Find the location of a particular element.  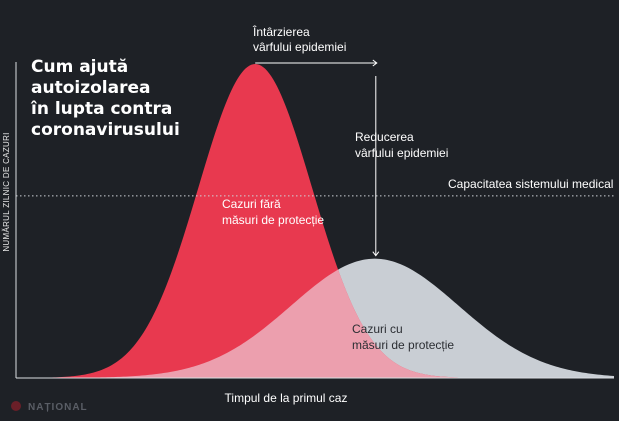

y-axis-label: NUMĂRUL ZILNIC DE CAZURI is located at coordinates (6, 191).